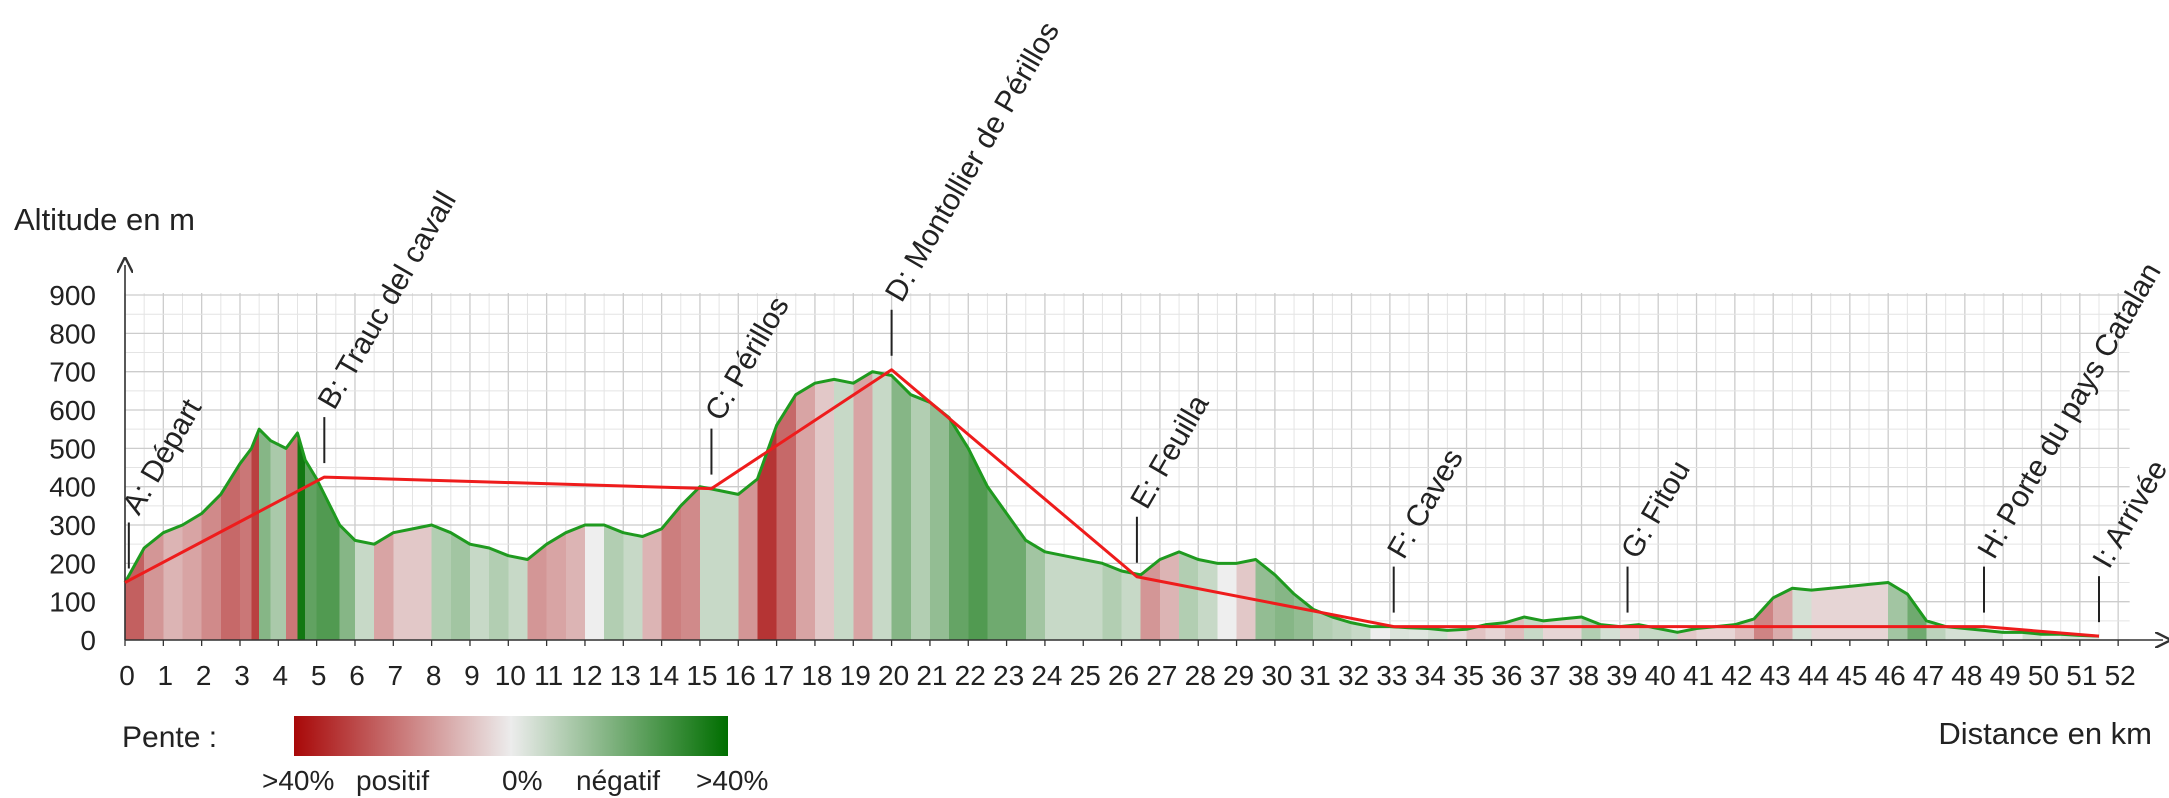 This screenshot has width=2169, height=798. Describe the element at coordinates (778, 675) in the screenshot. I see `x-tick-label: 17` at that location.